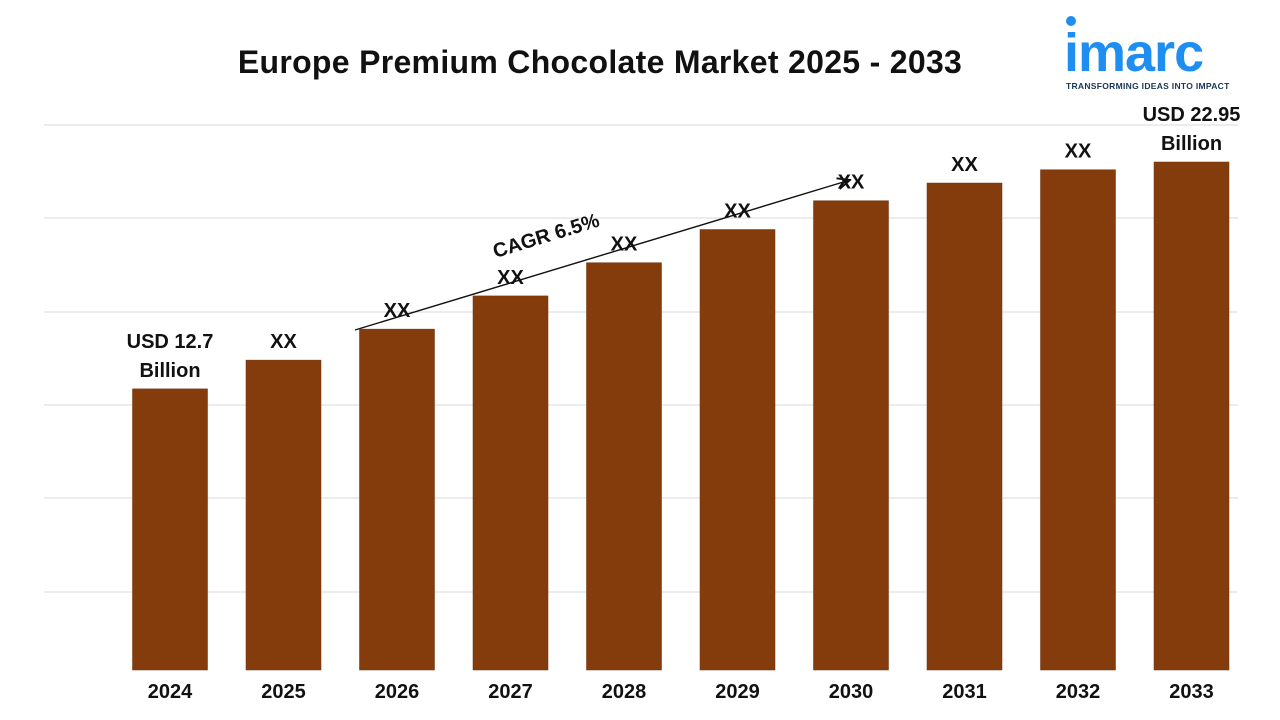 The width and height of the screenshot is (1280, 720). I want to click on x-tick-2029: 2029, so click(737, 692).